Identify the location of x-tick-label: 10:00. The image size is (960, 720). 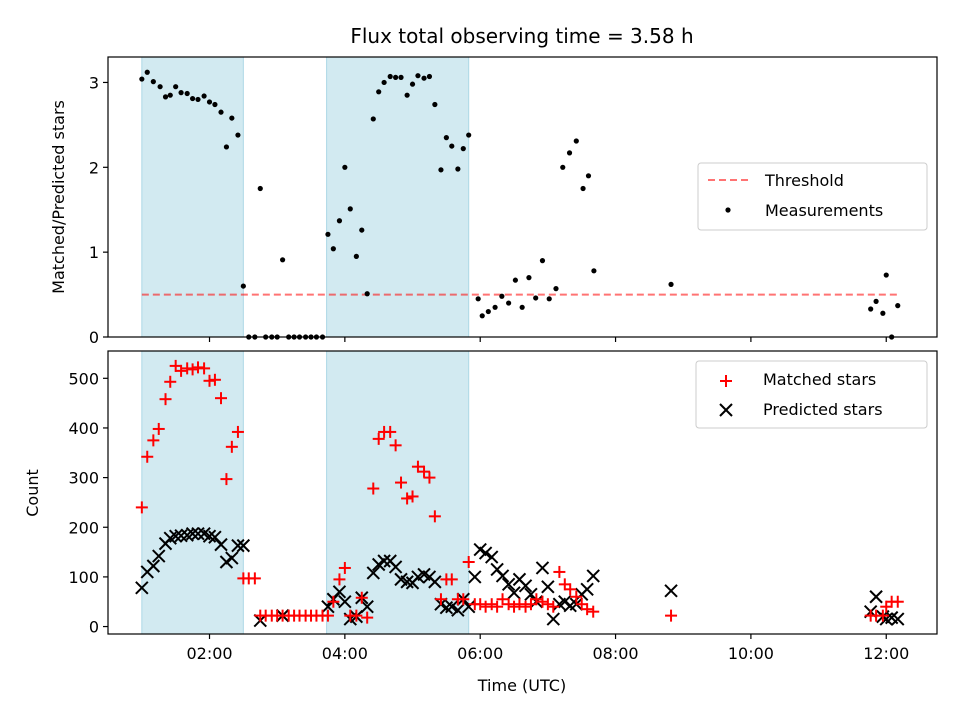
(751, 653).